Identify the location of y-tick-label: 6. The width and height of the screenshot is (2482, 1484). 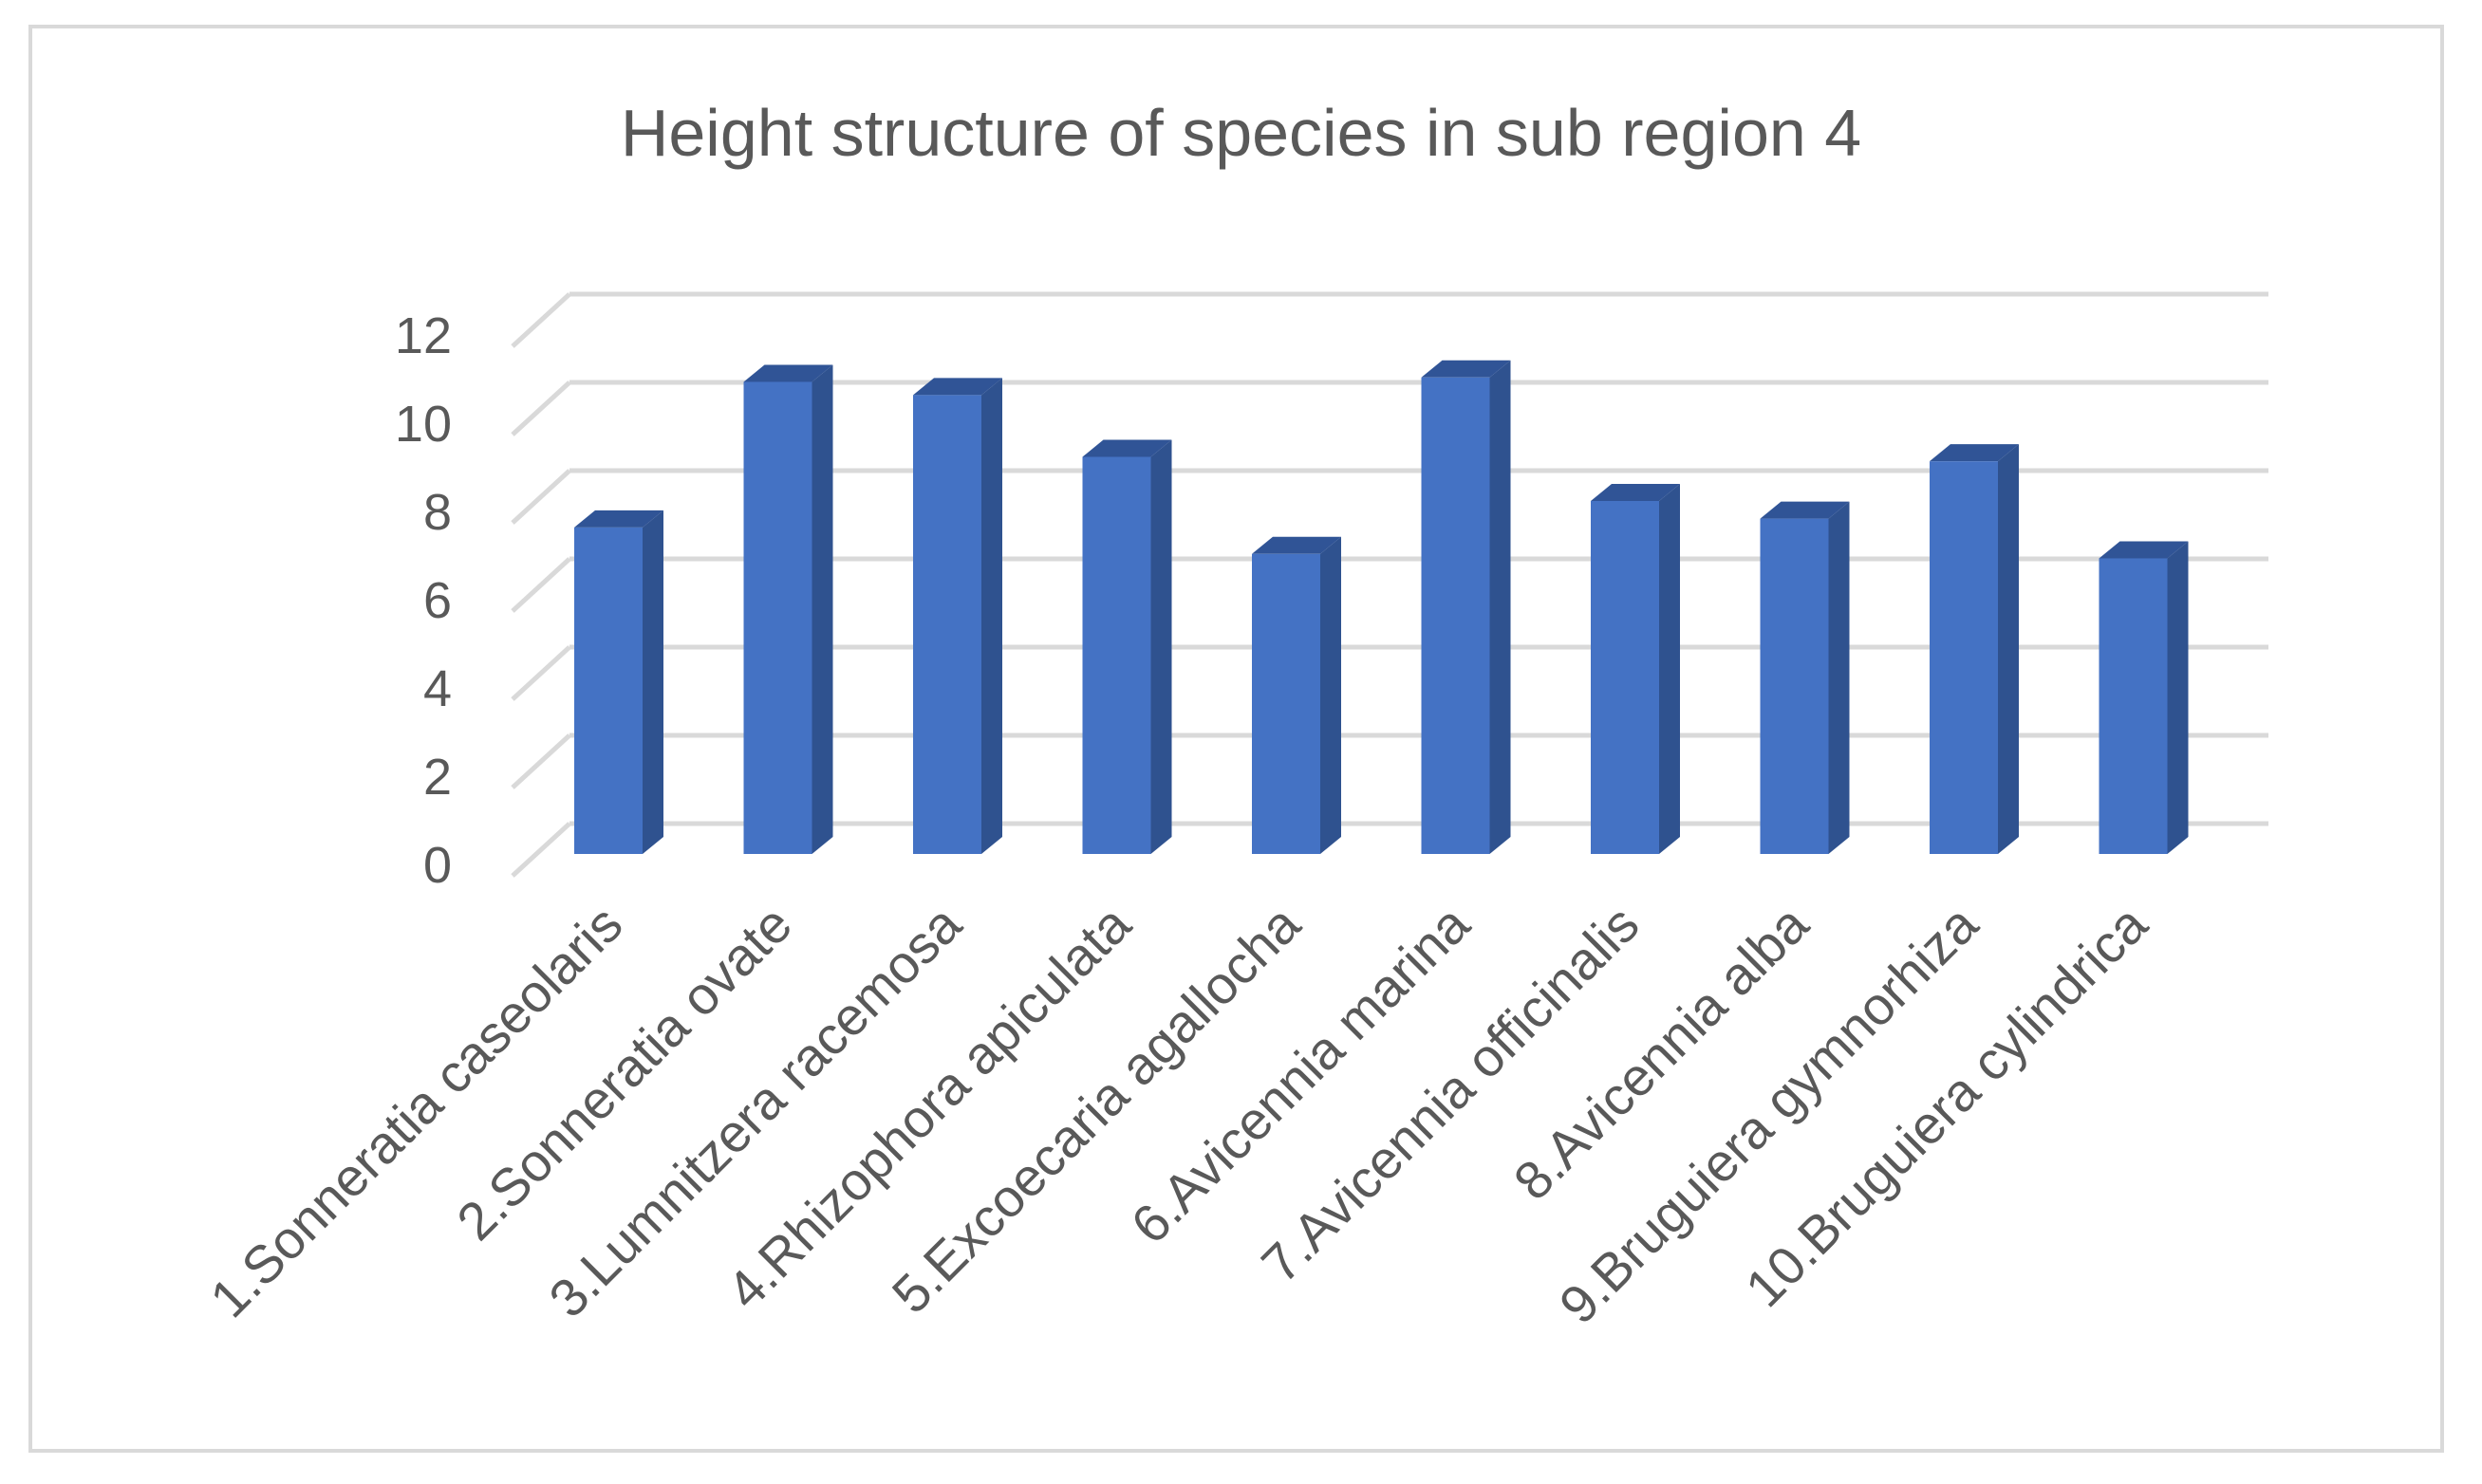
(437, 600).